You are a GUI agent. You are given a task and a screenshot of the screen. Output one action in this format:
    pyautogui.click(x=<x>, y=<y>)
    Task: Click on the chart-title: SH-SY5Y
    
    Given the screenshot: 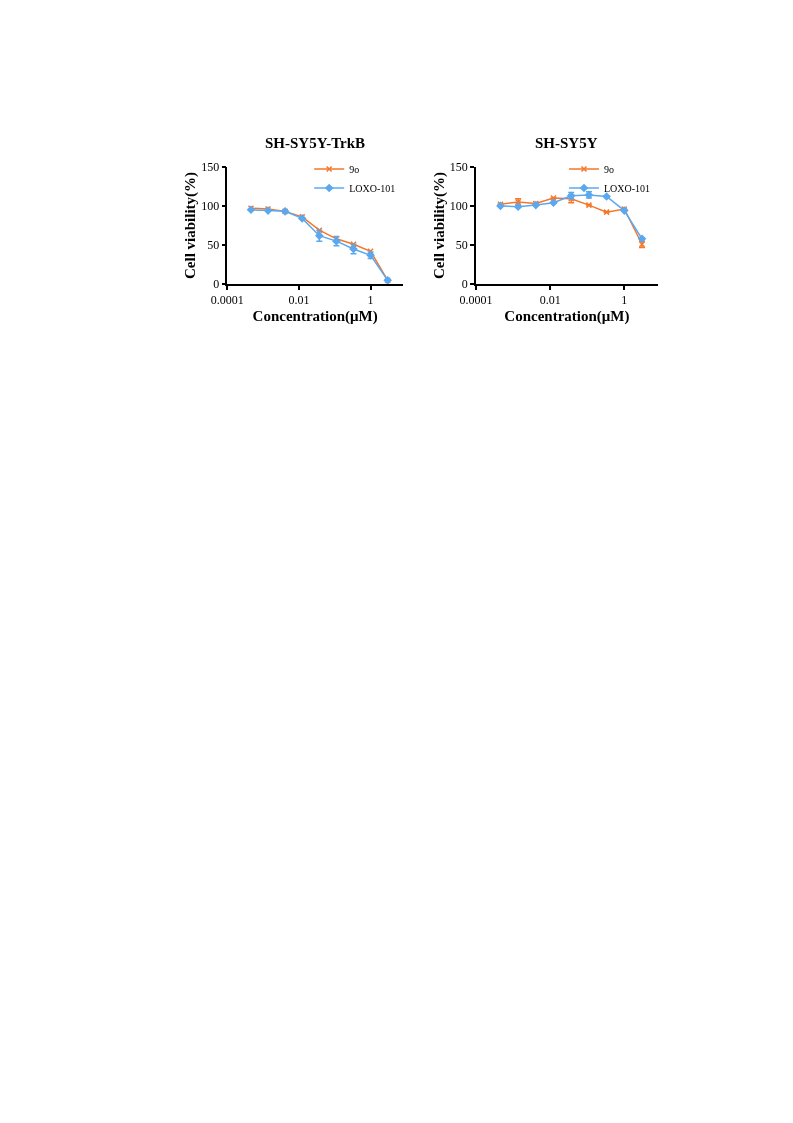 What is the action you would take?
    pyautogui.click(x=566, y=143)
    